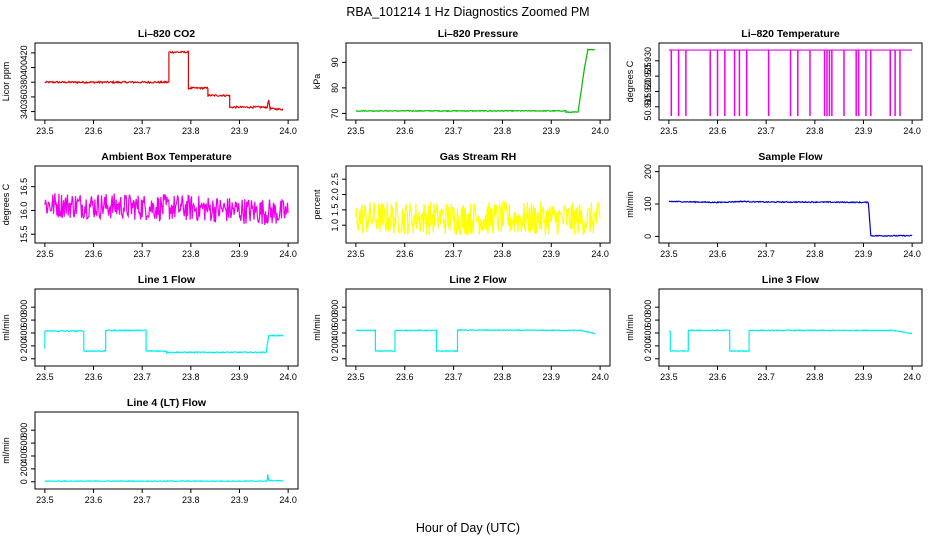 This screenshot has height=540, width=936. Describe the element at coordinates (790, 34) in the screenshot. I see `panel-title: Li–820 Temperature` at that location.